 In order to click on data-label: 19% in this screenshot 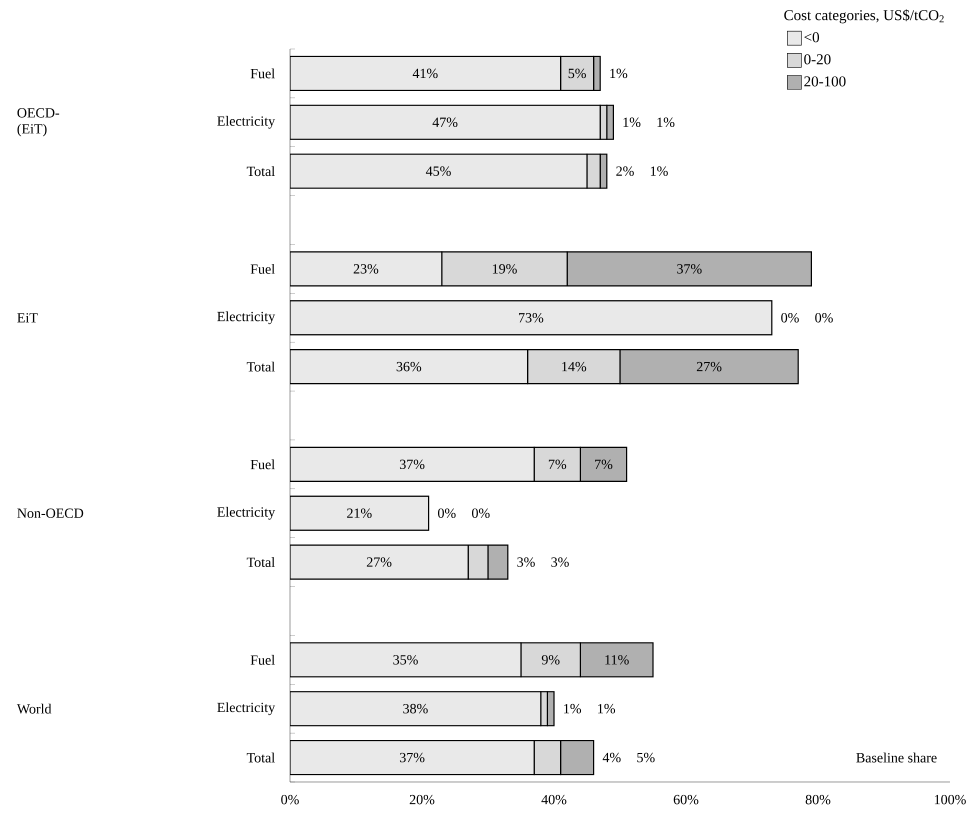, I will do `click(504, 269)`.